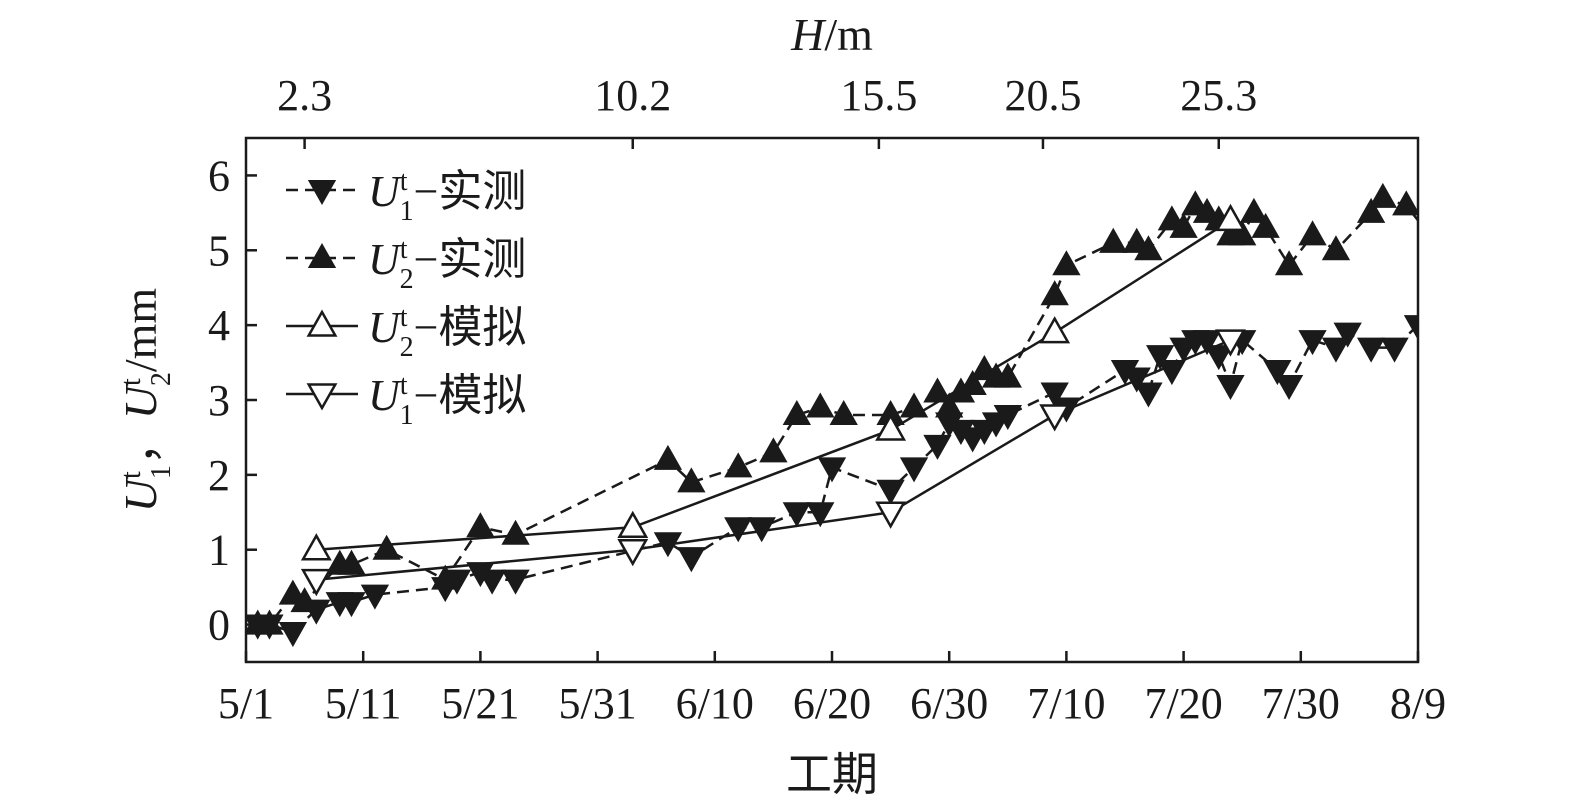  I want to click on y-tick-label: 0, so click(219, 625).